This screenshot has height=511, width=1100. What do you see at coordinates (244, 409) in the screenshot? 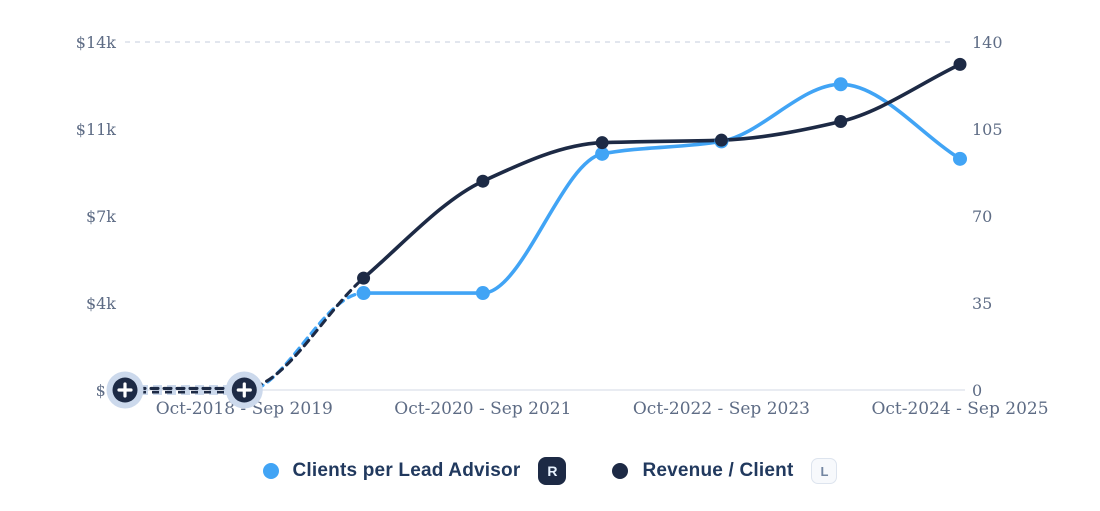
I see `x-axis-tick: Oct-2018 - Sep 2019` at bounding box center [244, 409].